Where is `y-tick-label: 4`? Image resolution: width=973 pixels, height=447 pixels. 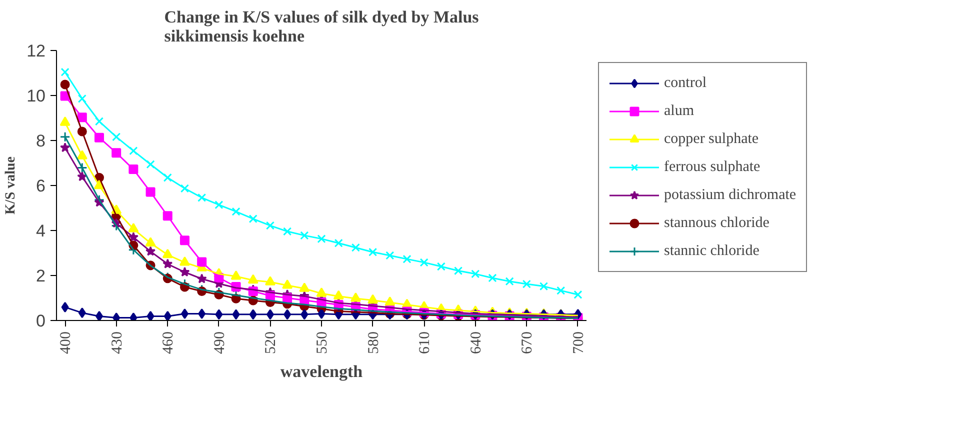 y-tick-label: 4 is located at coordinates (41, 231).